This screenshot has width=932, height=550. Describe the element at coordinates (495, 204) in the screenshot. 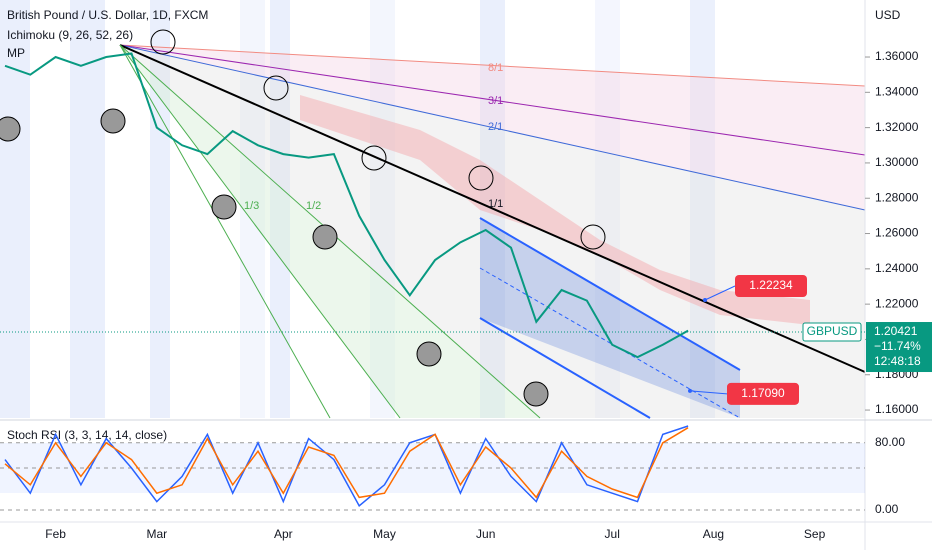

I see `fan-label: 1/1` at that location.